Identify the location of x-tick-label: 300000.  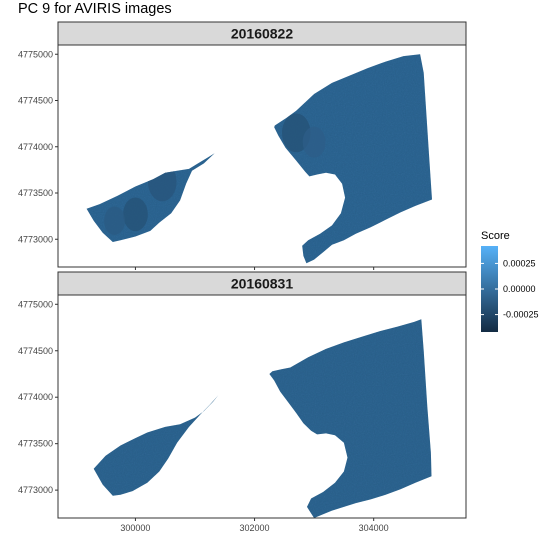
(135, 528).